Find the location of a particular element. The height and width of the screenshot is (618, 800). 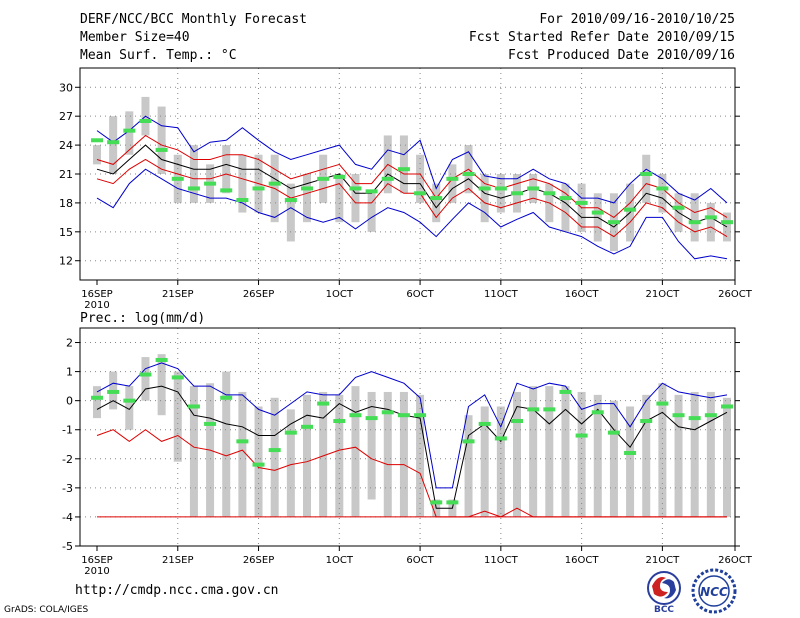

panel-2-xtick-label: 6OCT is located at coordinates (420, 560).